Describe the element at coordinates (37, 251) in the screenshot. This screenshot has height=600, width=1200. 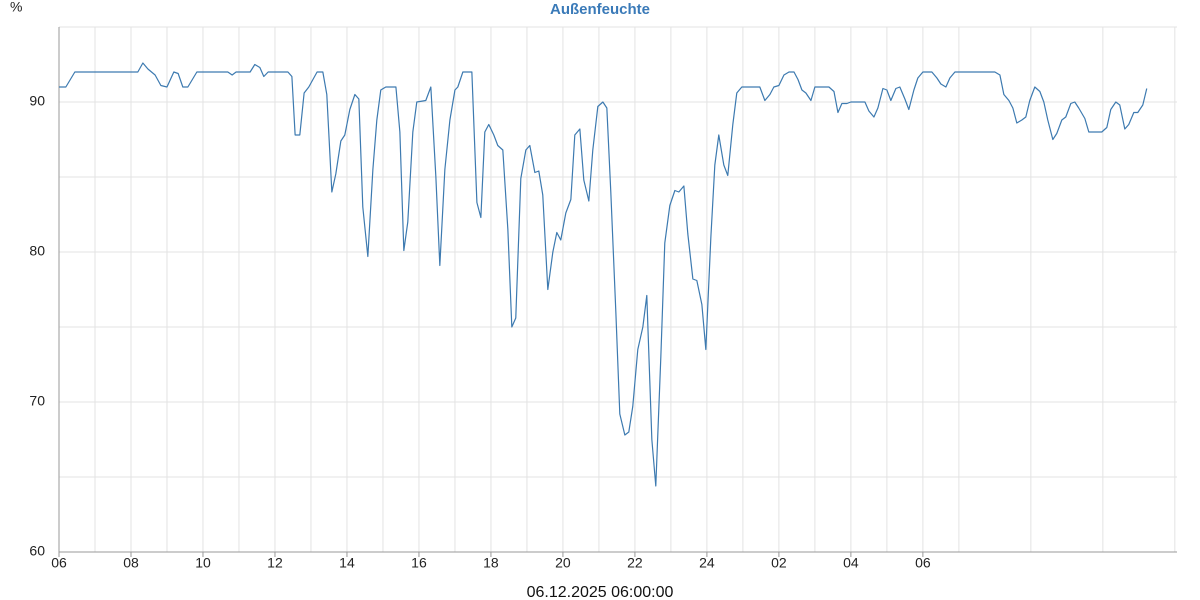
I see `y-tick-label: 80` at that location.